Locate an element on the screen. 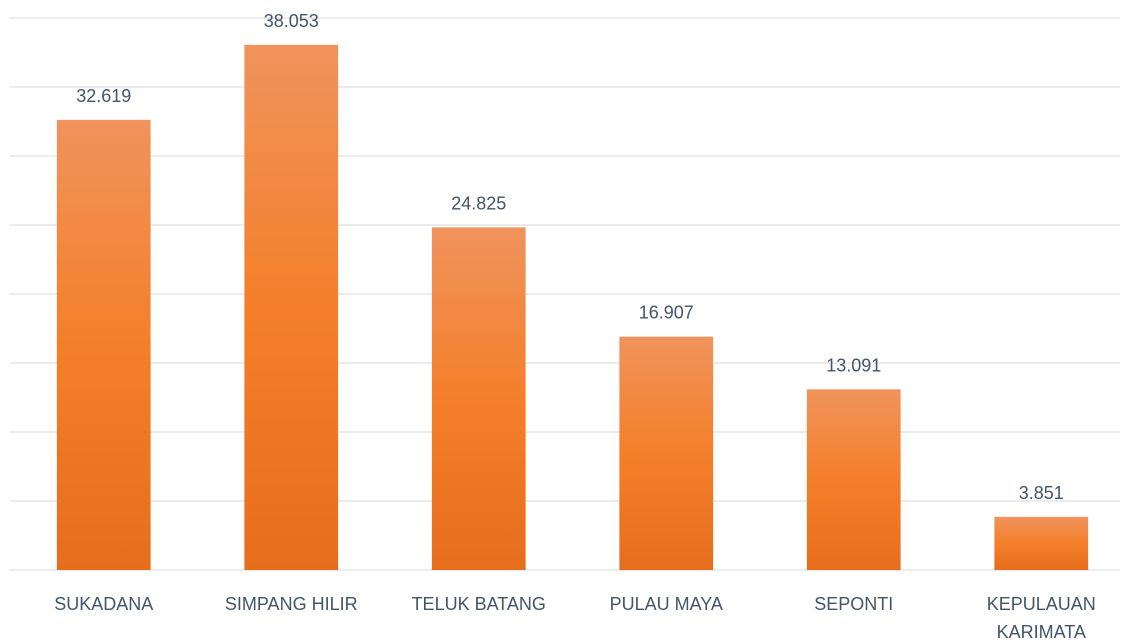 This screenshot has width=1126, height=640. x-tick-label: SUKADANA is located at coordinates (104, 604).